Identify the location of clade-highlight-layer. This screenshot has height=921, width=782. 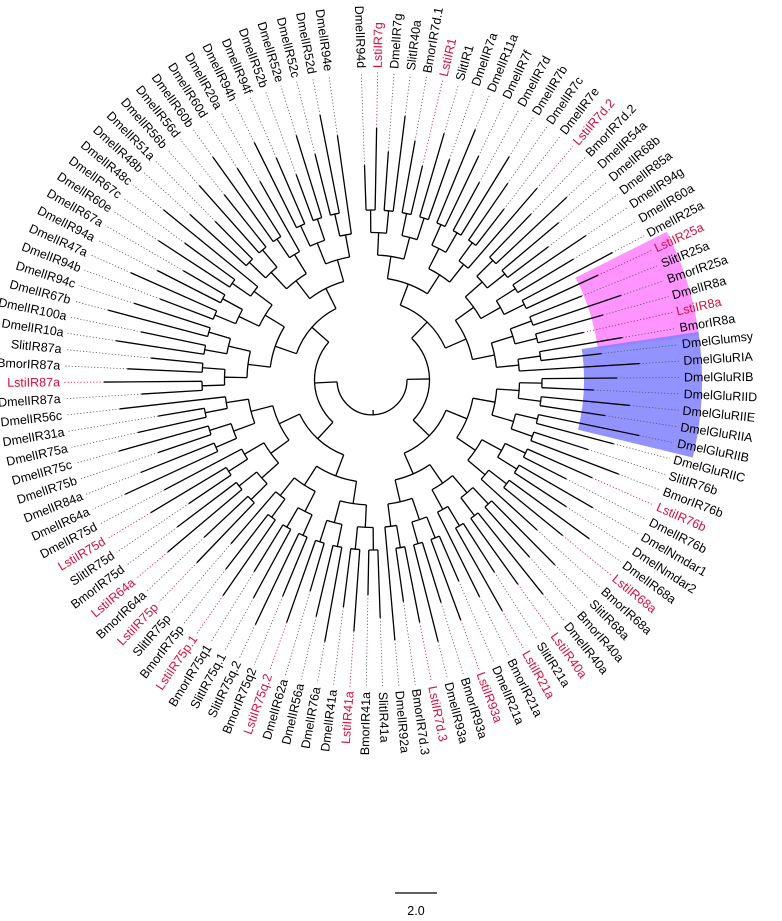
(638, 344).